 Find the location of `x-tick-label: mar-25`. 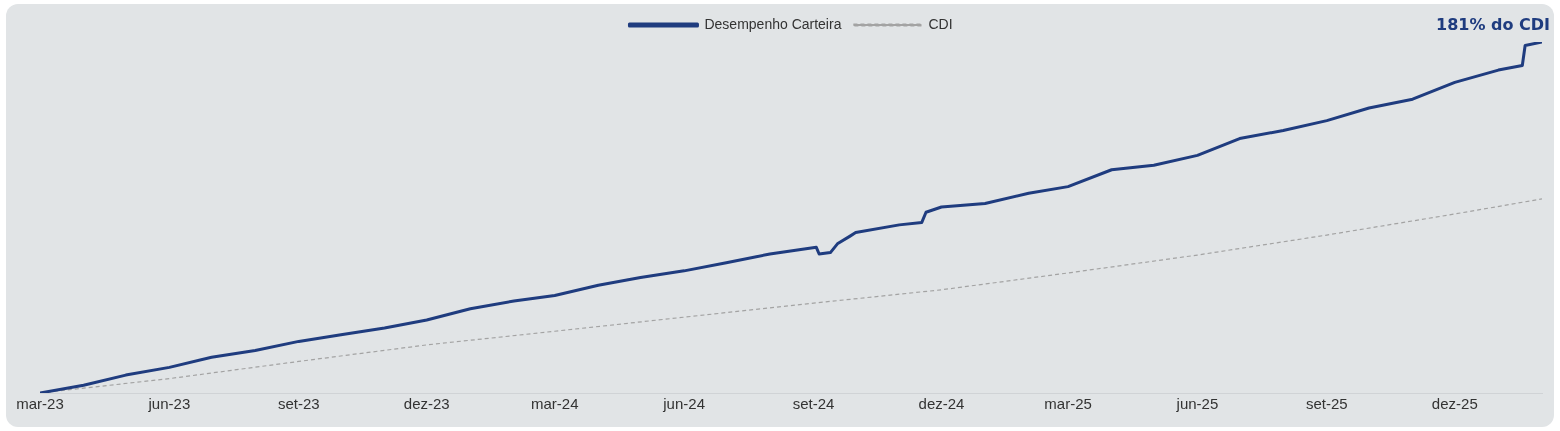

x-tick-label: mar-25 is located at coordinates (1068, 404).